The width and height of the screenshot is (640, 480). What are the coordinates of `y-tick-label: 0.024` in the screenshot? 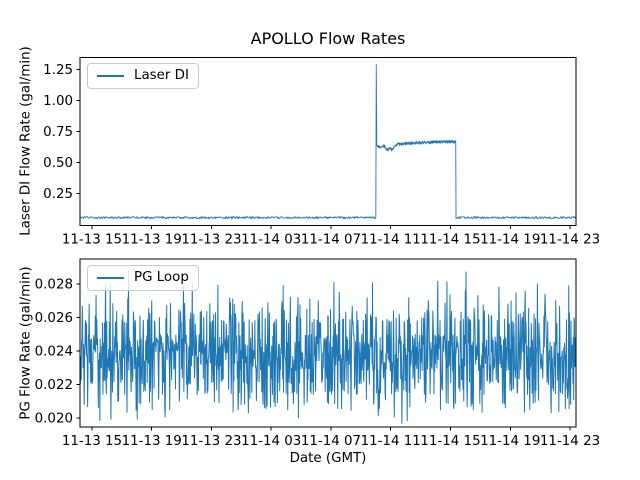 It's located at (54, 351).